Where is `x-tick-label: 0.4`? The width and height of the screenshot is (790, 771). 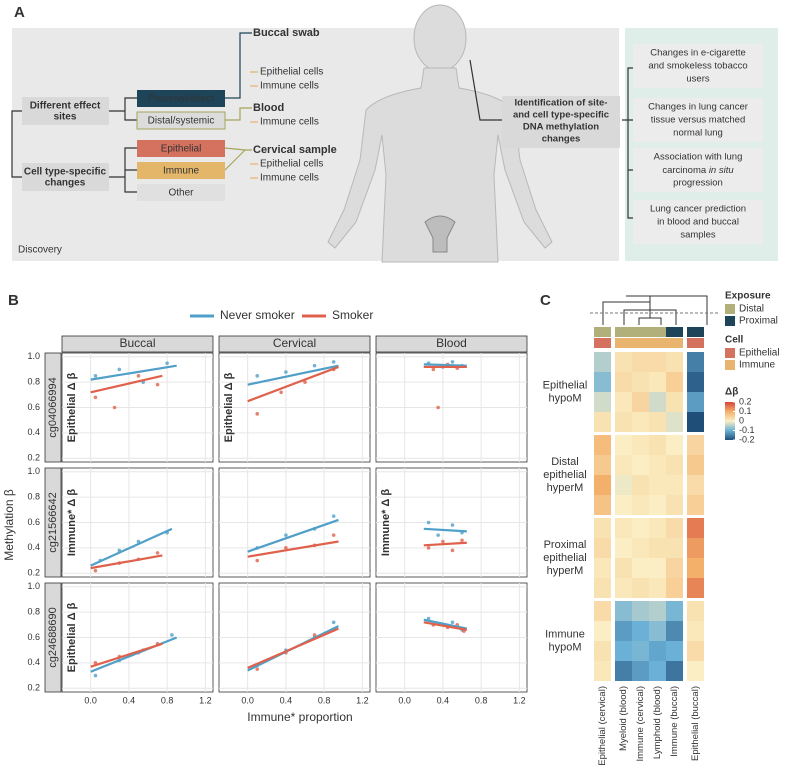
x-tick-label: 0.4 is located at coordinates (129, 700).